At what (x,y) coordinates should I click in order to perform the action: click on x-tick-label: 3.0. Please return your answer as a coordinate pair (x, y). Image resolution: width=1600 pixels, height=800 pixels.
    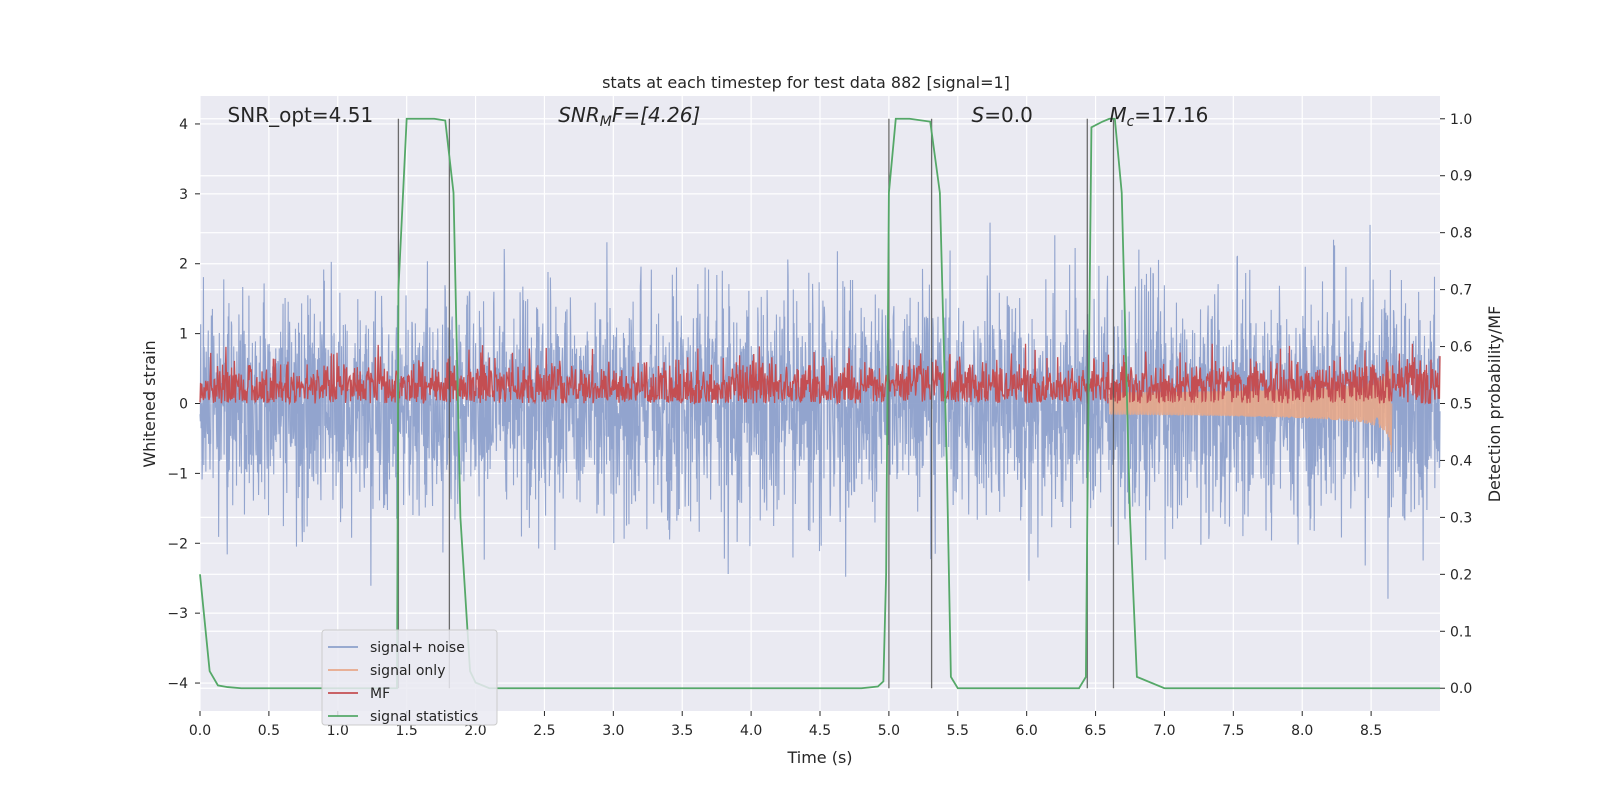
    Looking at the image, I should click on (613, 731).